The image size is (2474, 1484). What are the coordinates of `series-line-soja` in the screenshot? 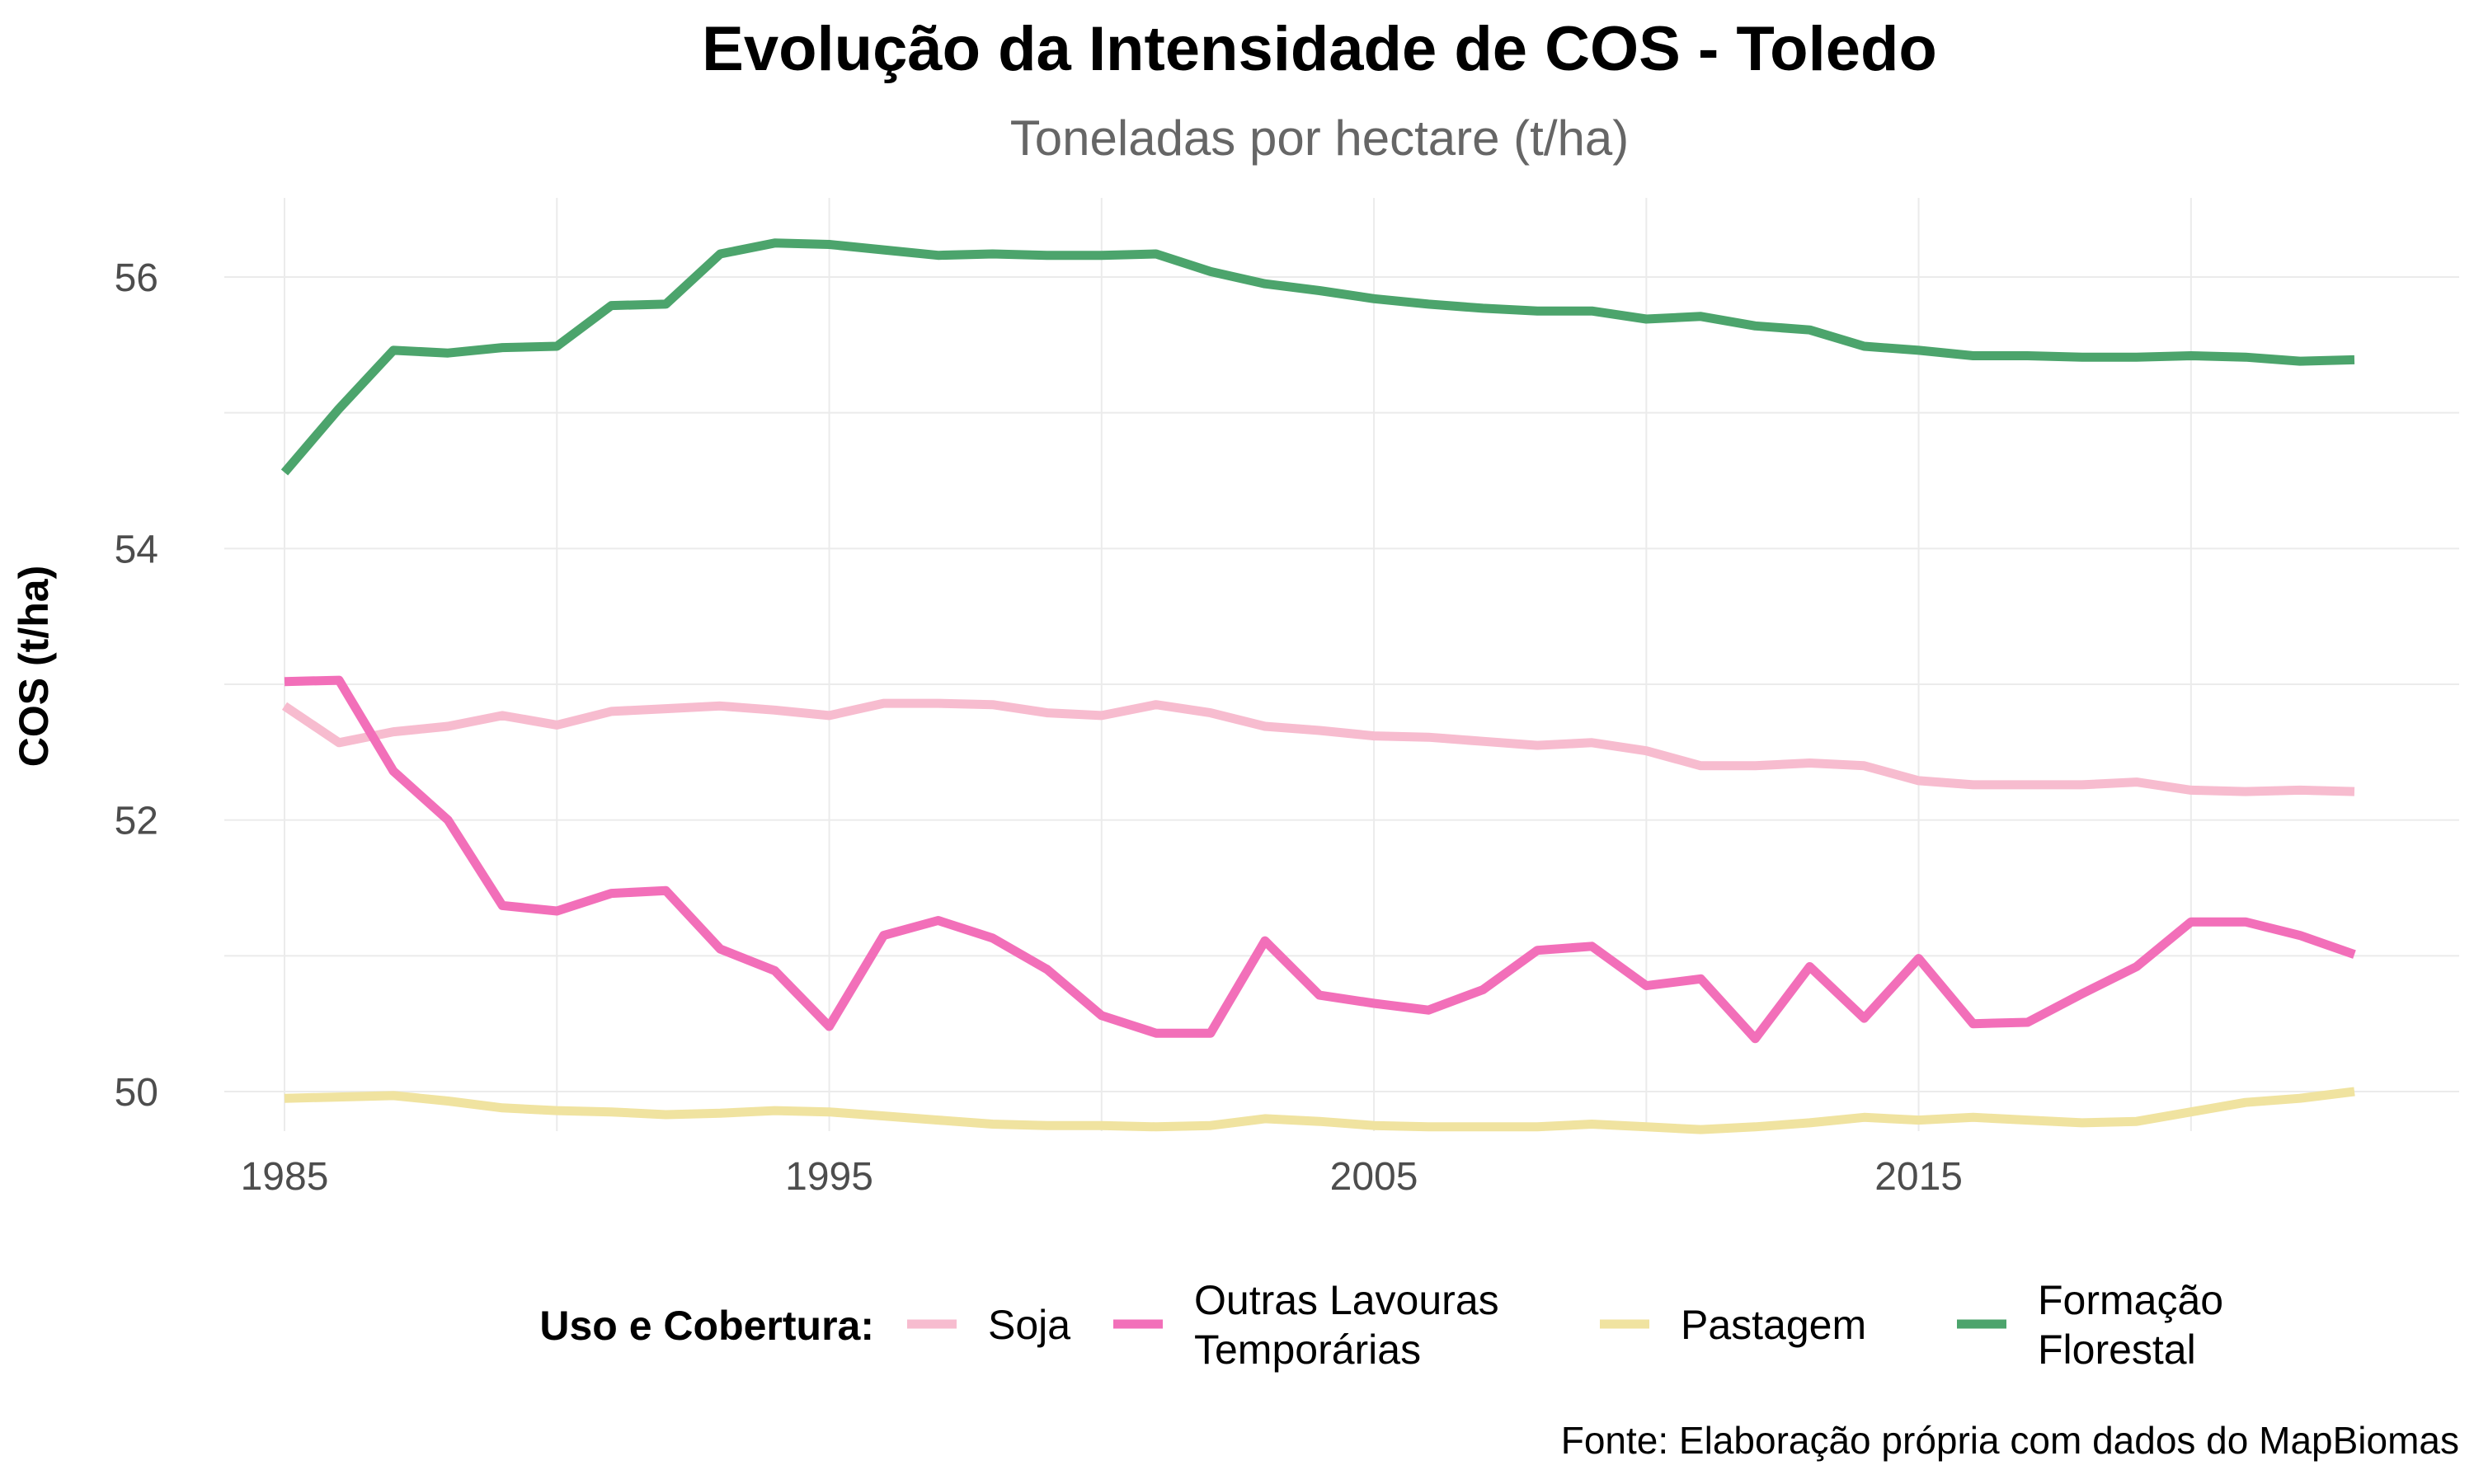 It's located at (1318, 747).